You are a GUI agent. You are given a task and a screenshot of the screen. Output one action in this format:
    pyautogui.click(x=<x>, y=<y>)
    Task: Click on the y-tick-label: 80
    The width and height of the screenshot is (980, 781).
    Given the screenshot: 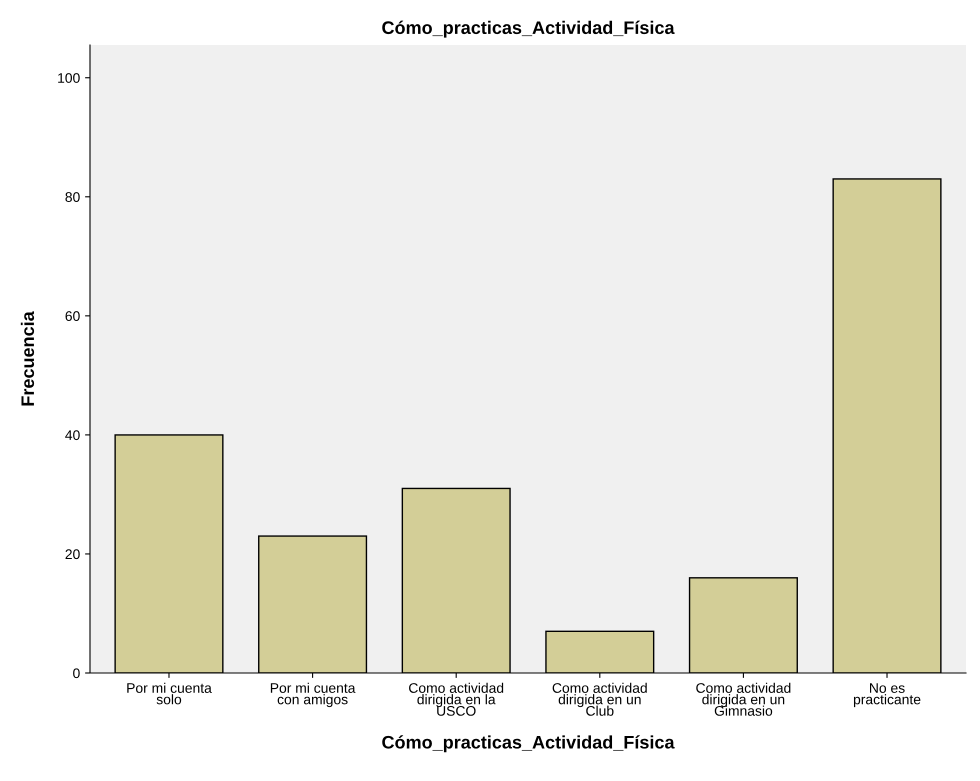 What is the action you would take?
    pyautogui.click(x=72, y=197)
    